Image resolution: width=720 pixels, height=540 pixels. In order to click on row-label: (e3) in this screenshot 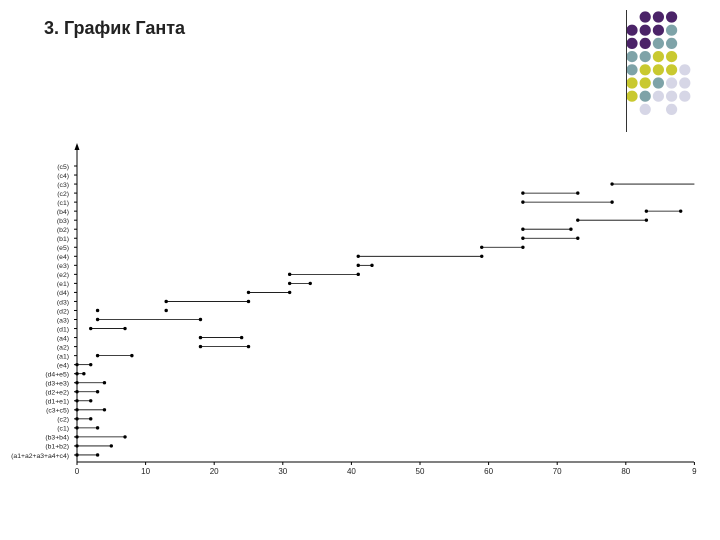, I will do `click(63, 266)`.